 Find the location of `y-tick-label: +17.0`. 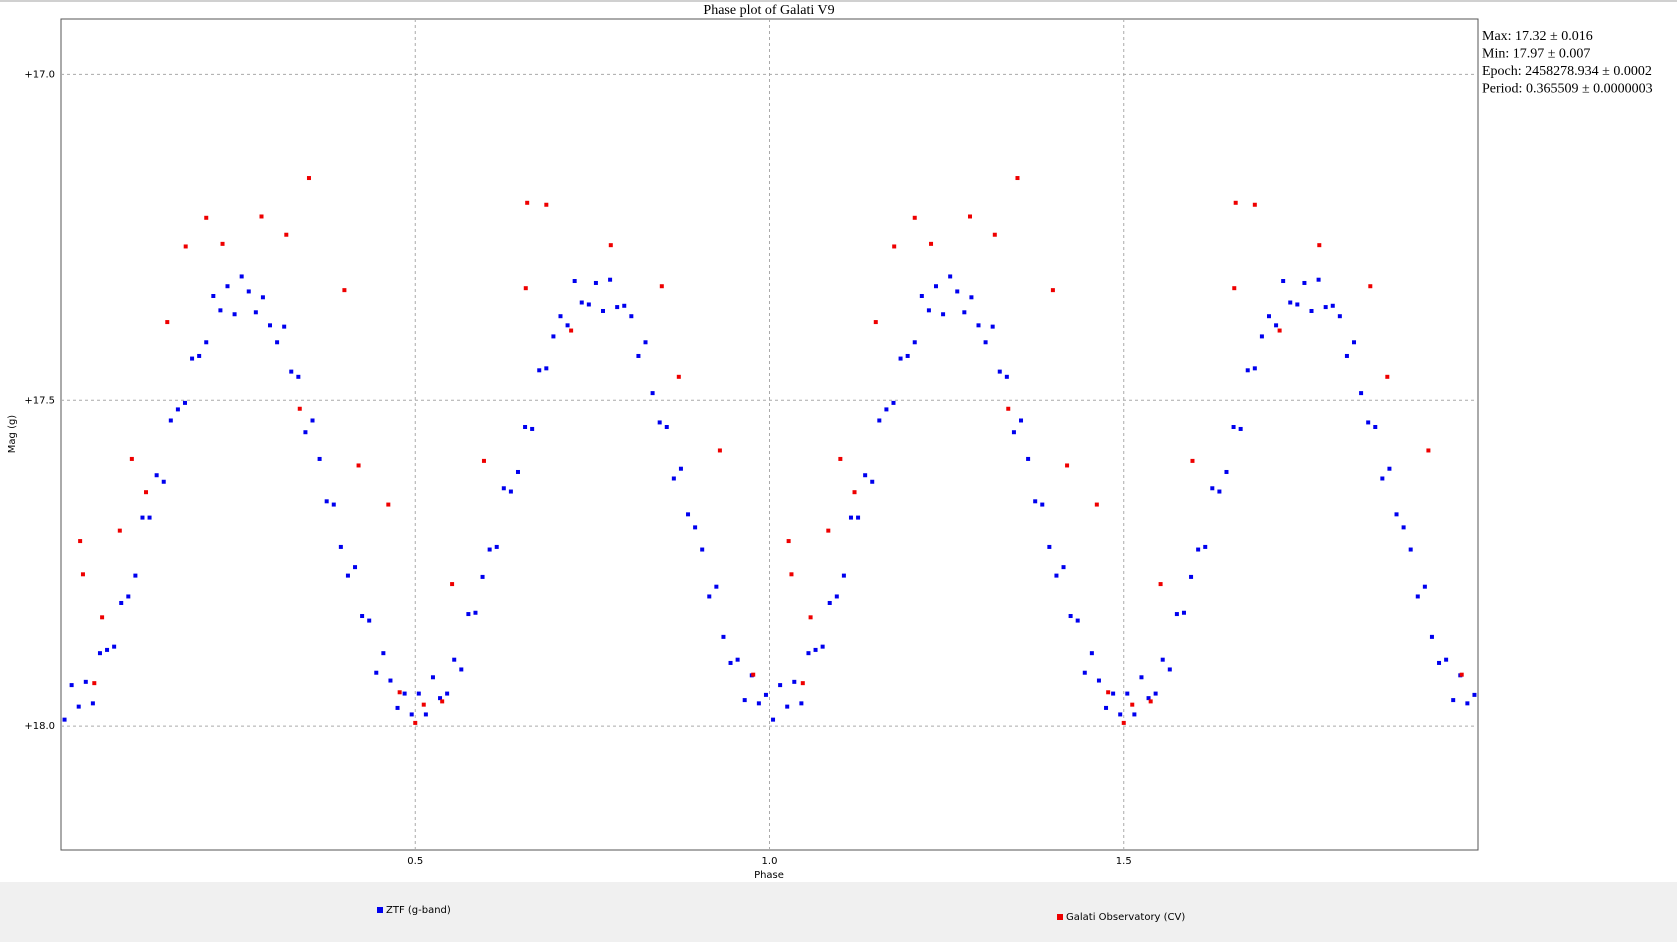

y-tick-label: +17.0 is located at coordinates (39, 74).